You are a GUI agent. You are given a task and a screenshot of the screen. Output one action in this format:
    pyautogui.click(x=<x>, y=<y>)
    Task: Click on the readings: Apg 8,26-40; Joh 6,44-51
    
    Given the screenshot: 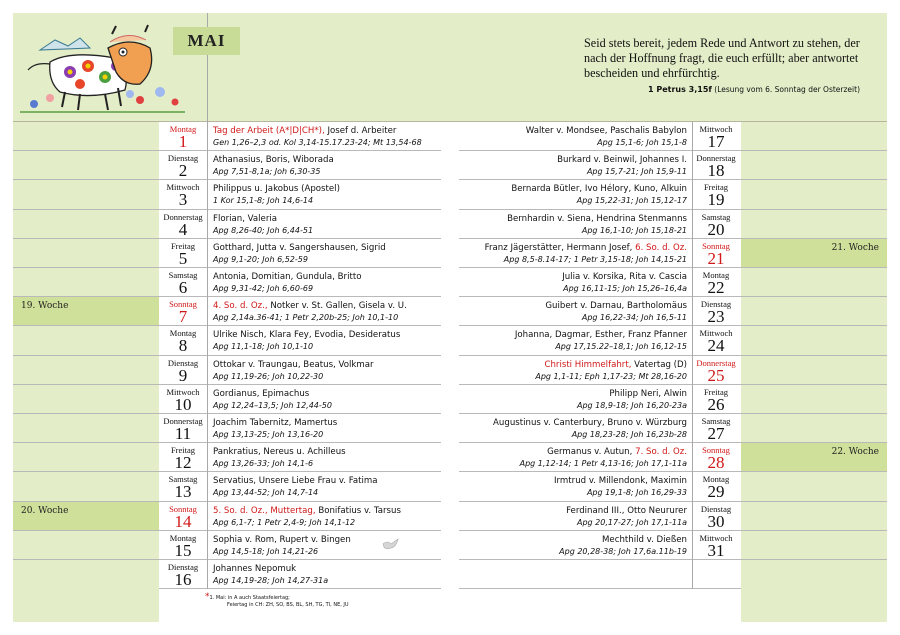 What is the action you would take?
    pyautogui.click(x=263, y=230)
    